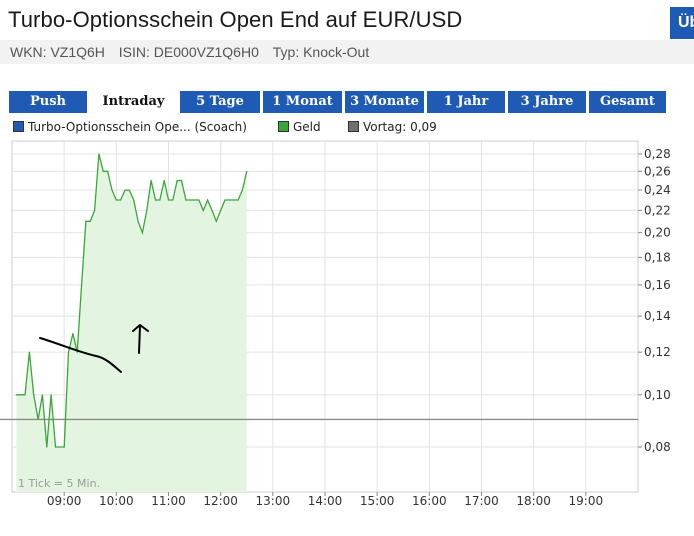  What do you see at coordinates (400, 127) in the screenshot?
I see `legend-label-vortag: Vortag: 0,09` at bounding box center [400, 127].